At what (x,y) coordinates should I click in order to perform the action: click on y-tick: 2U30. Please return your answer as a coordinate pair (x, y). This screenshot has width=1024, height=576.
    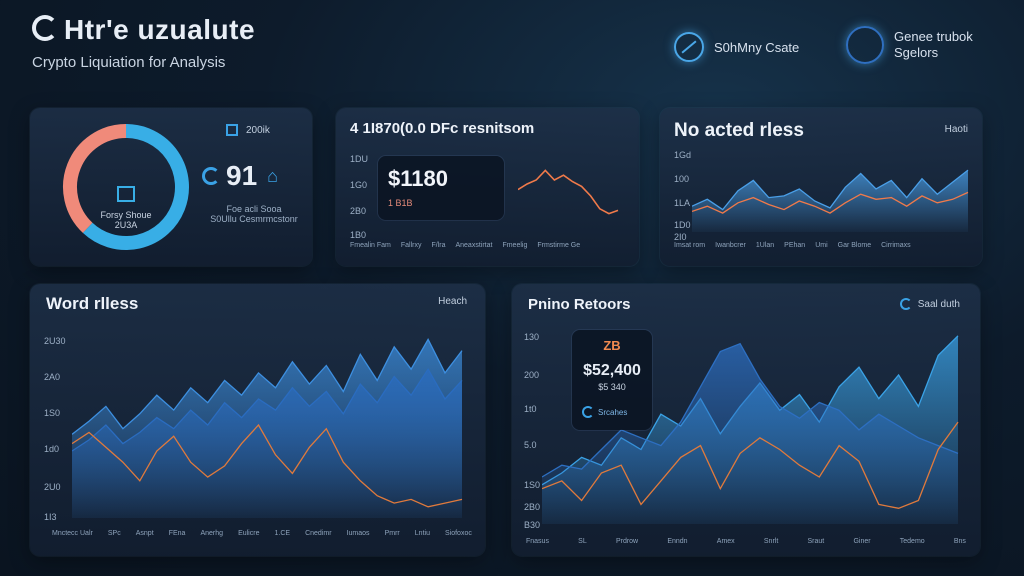
    Looking at the image, I should click on (55, 341).